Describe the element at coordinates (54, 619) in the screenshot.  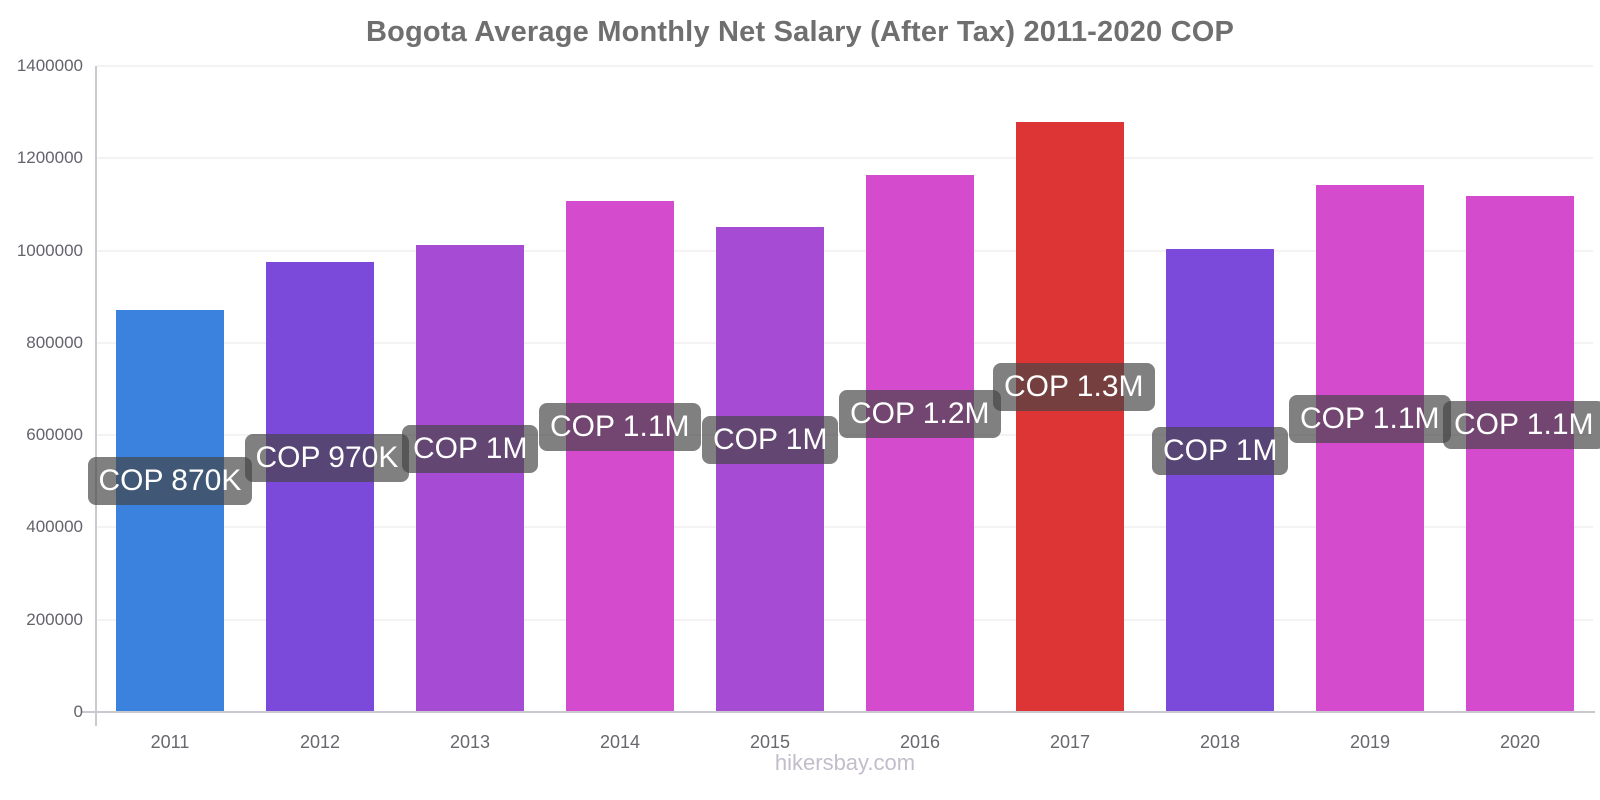
I see `y-tick-label: 200000` at that location.